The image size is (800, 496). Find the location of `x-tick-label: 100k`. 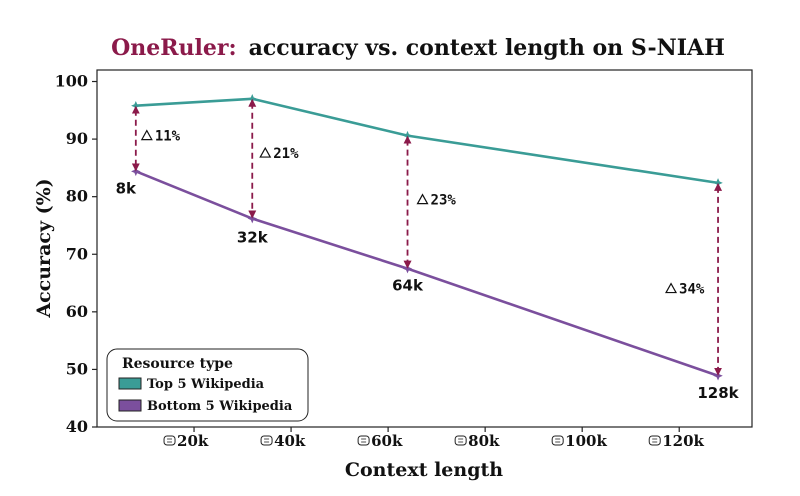

x-tick-label: 100k is located at coordinates (586, 441).